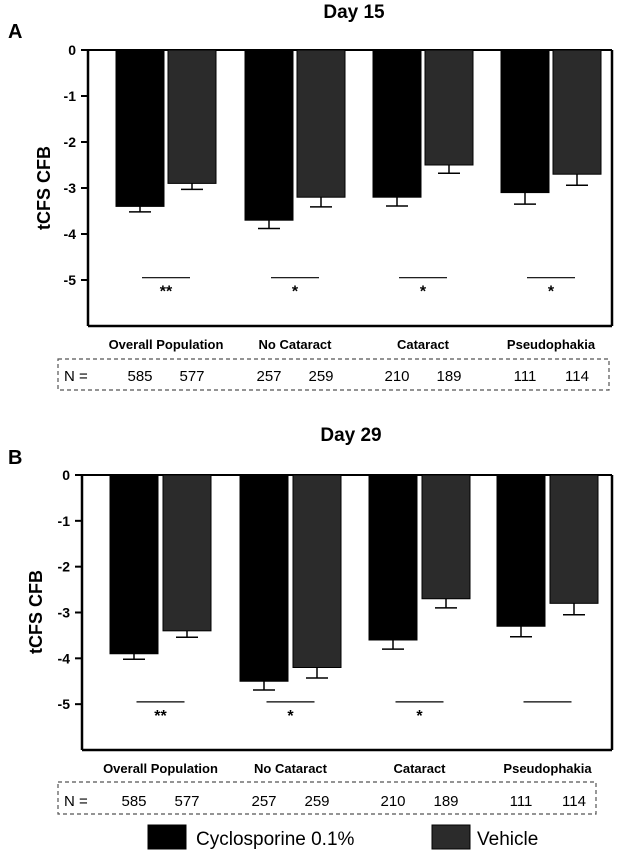  What do you see at coordinates (64, 613) in the screenshot?
I see `panel-b-tick-label: -3` at bounding box center [64, 613].